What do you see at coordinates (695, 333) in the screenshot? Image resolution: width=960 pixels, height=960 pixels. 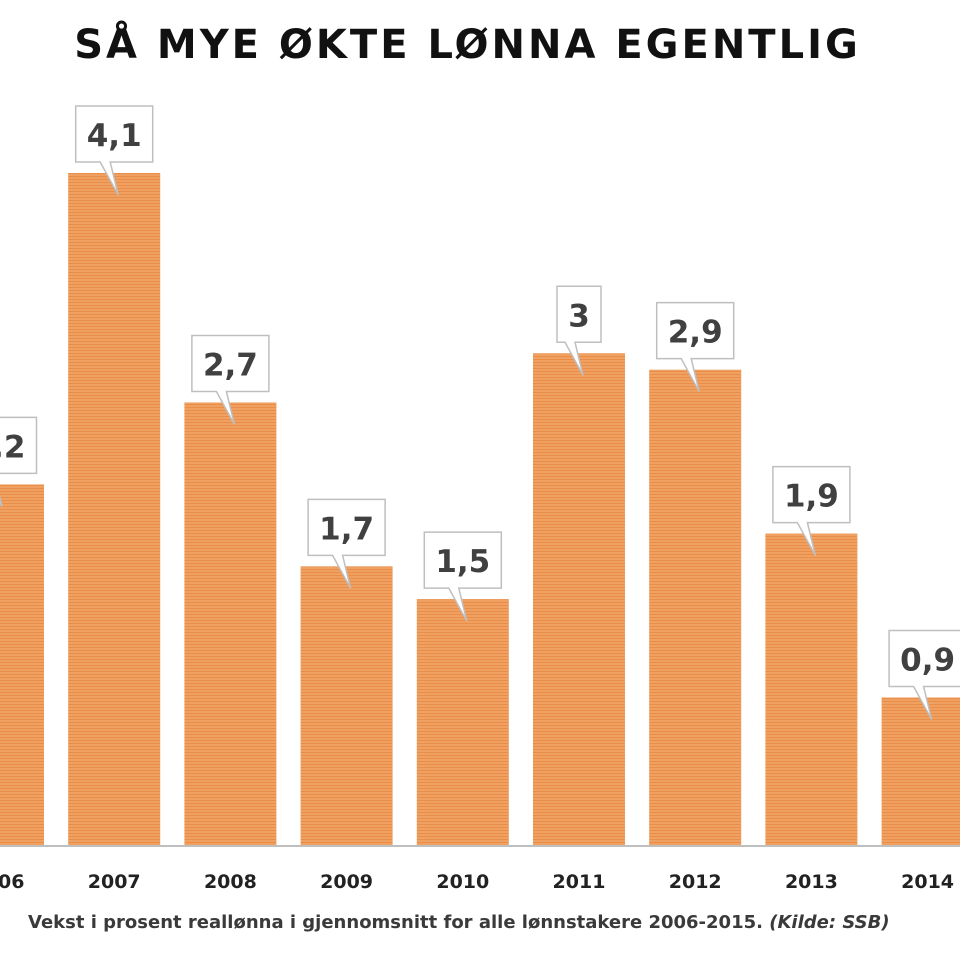 I see `data-label: 2,9` at bounding box center [695, 333].